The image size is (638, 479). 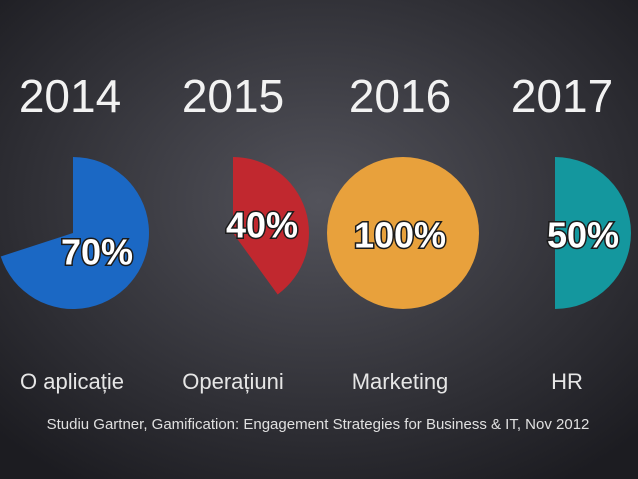 I want to click on value-label: 50%, so click(x=583, y=235).